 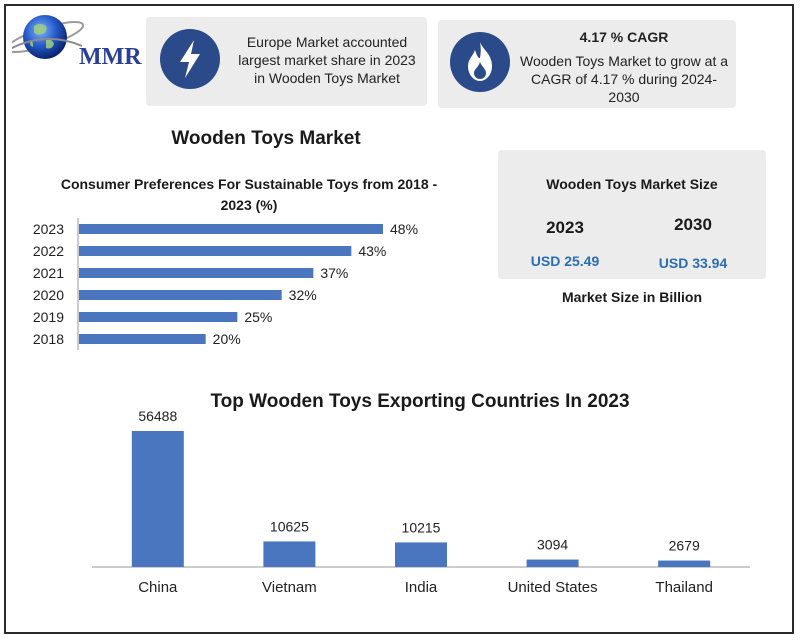 I want to click on exports-tick-label: Vietnam, so click(x=289, y=587).